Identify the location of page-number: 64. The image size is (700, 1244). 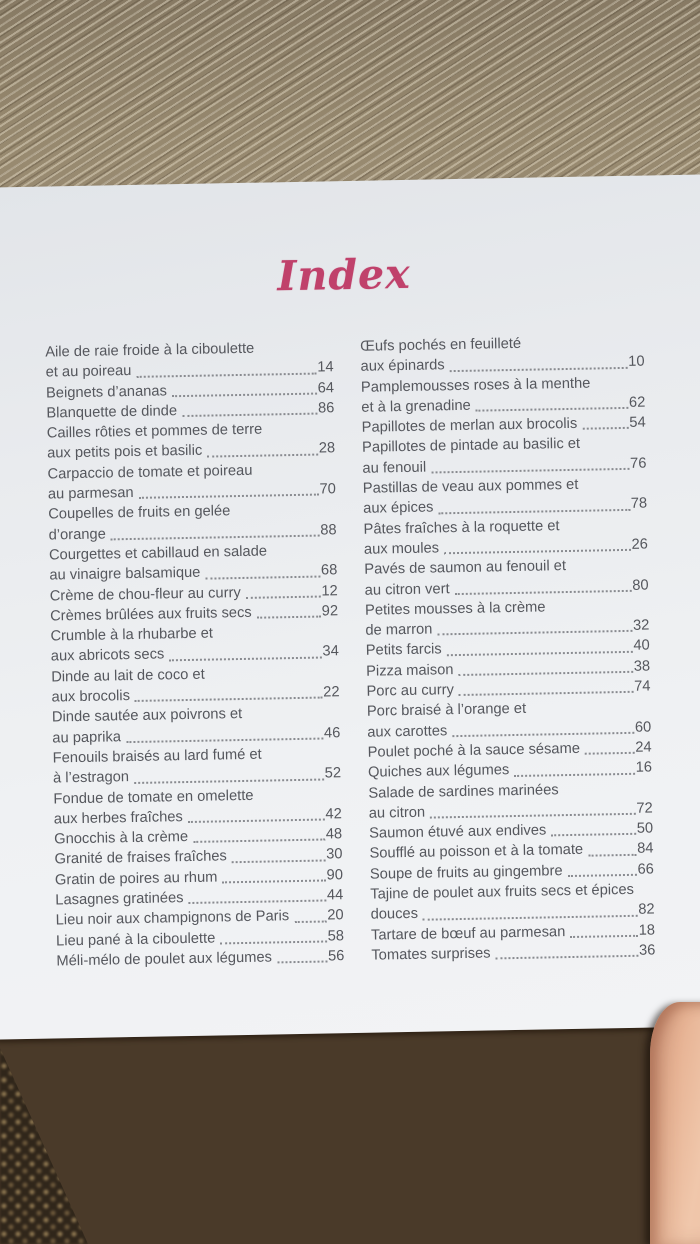
(326, 388).